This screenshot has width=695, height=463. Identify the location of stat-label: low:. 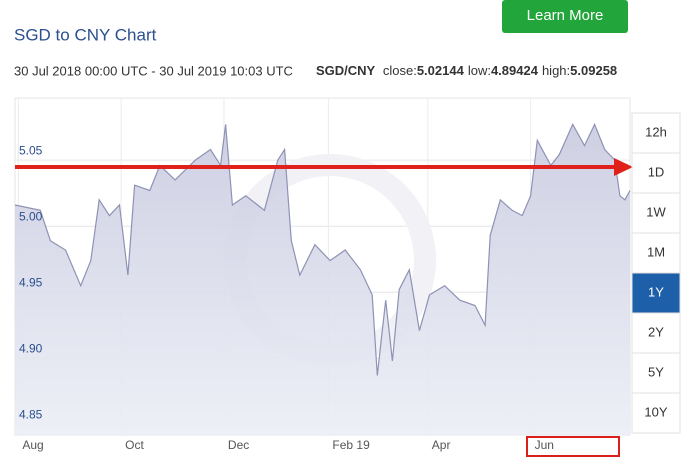
(479, 70).